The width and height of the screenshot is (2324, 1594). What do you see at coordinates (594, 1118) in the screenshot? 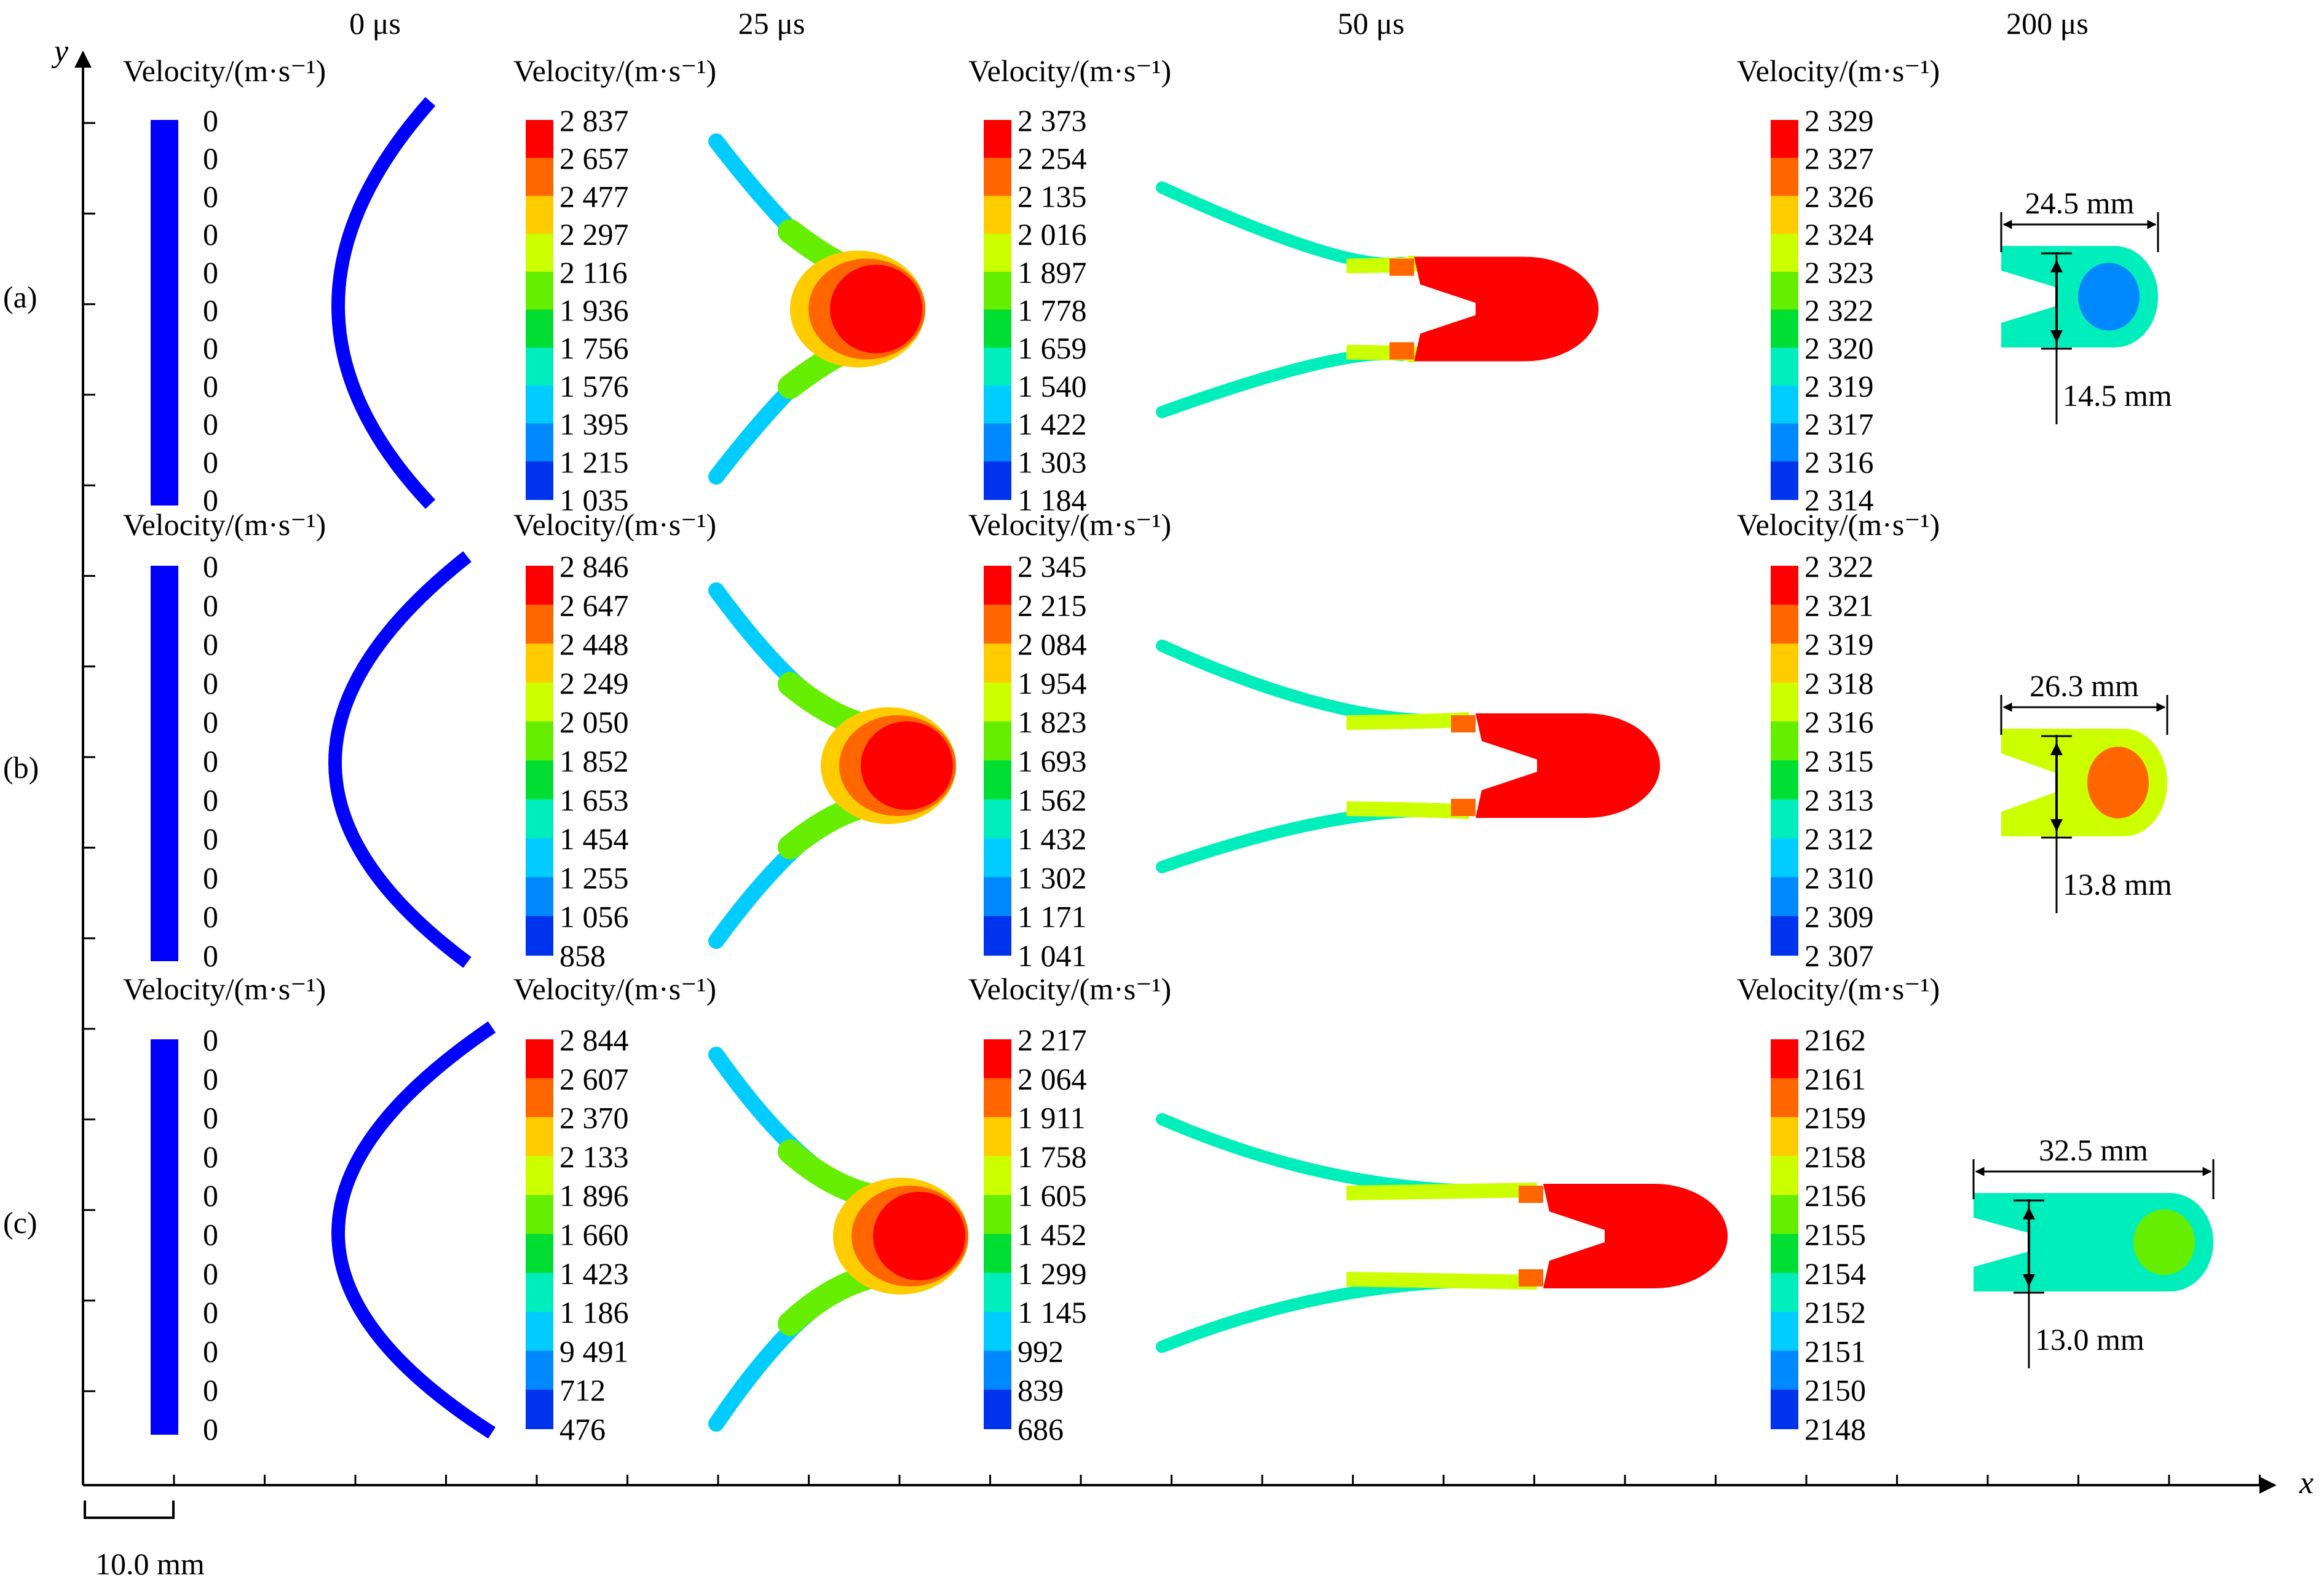
I see `legend-value: 2 370` at bounding box center [594, 1118].